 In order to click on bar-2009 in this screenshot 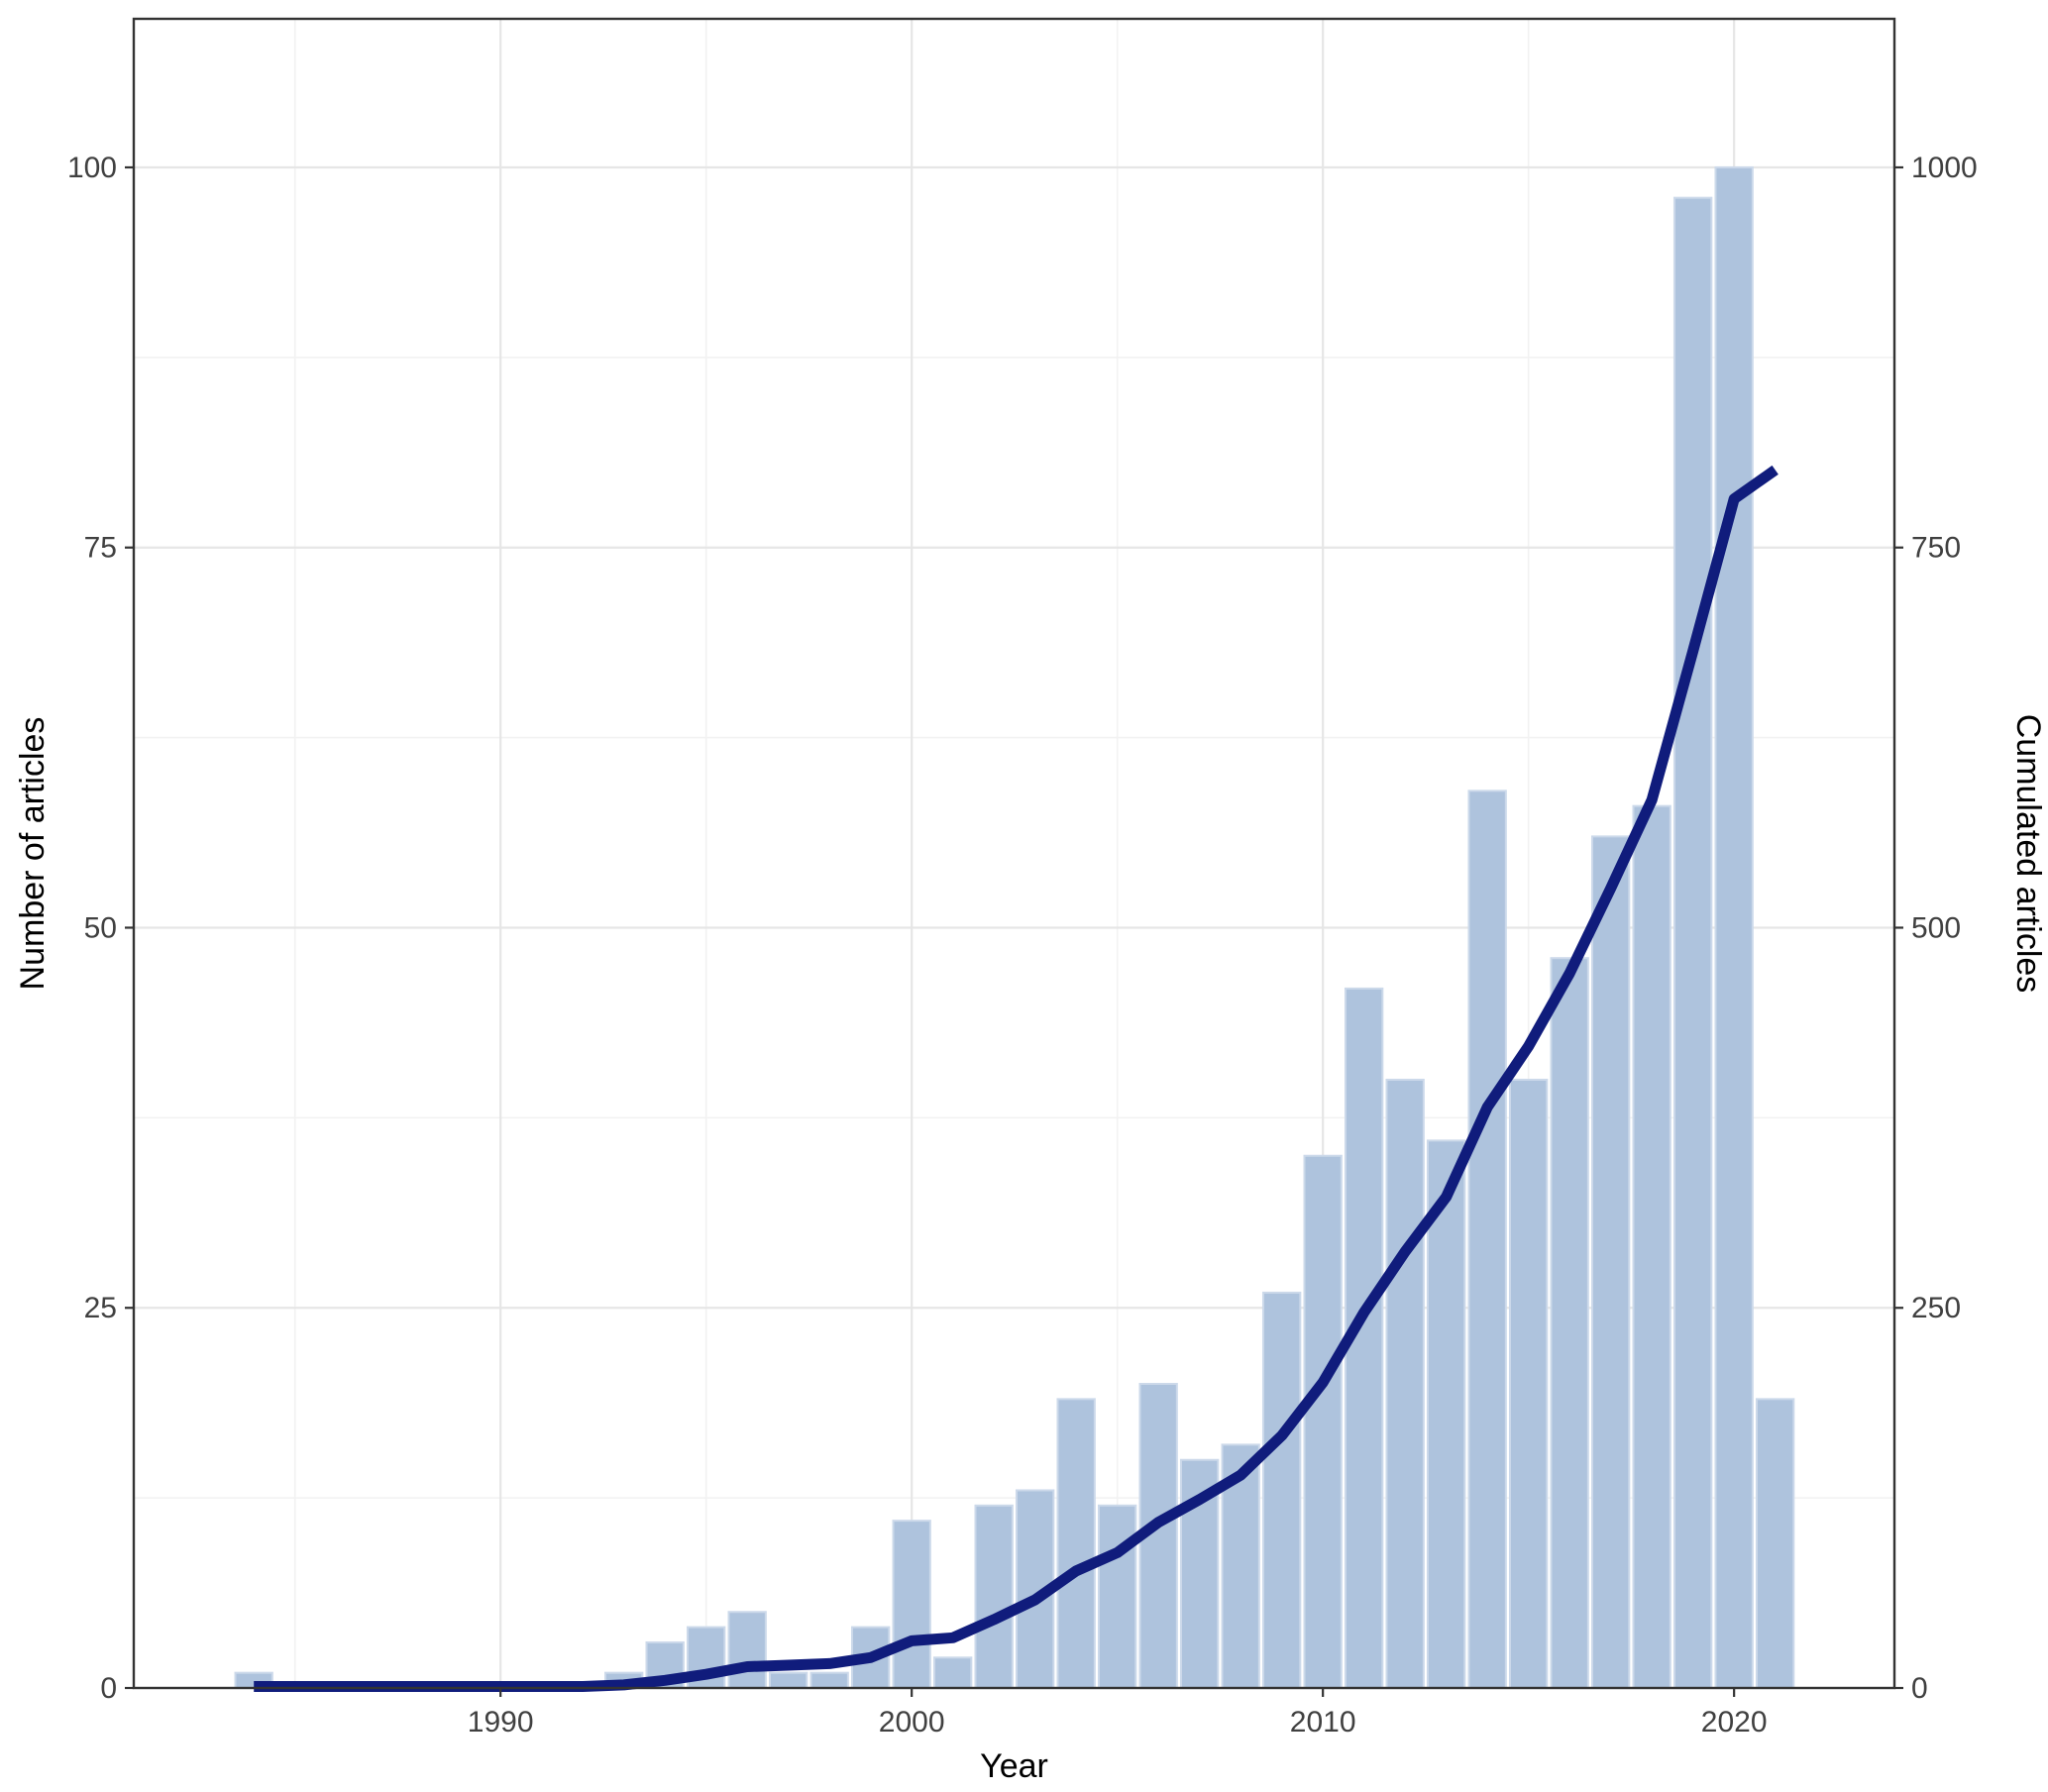, I will do `click(1281, 1491)`.